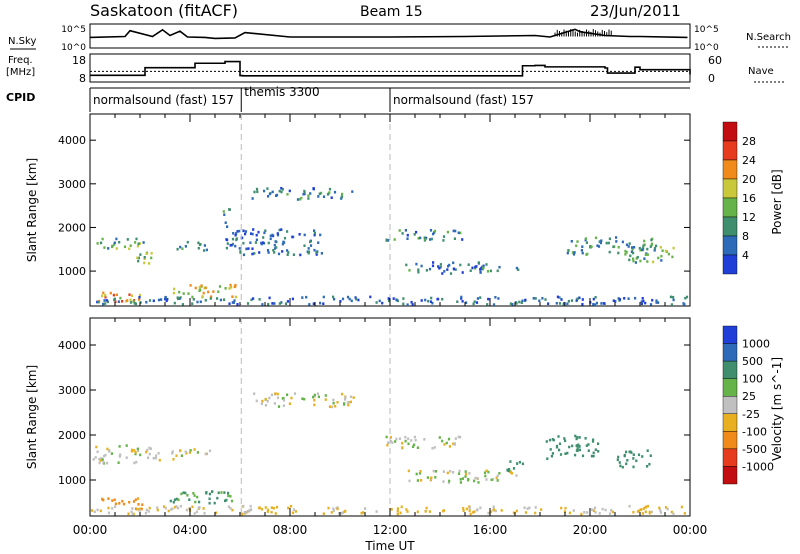 Image resolution: width=800 pixels, height=554 pixels. Describe the element at coordinates (20, 72) in the screenshot. I see `freq-label-line2: [MHz]` at that location.